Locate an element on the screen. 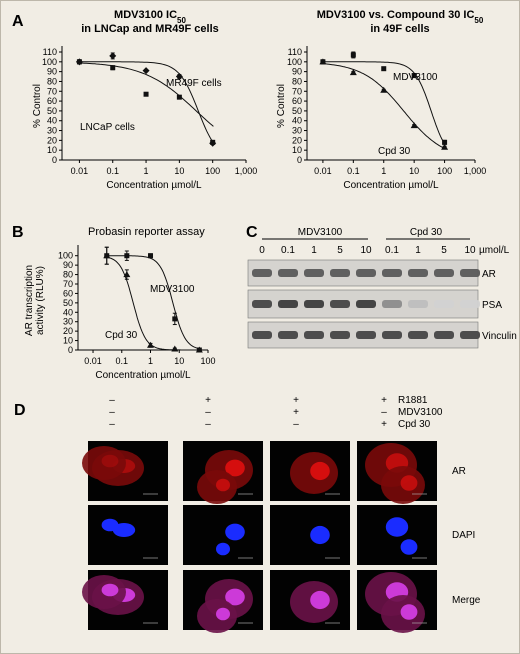 This screenshot has height=654, width=520. panel-letter-d: D is located at coordinates (20, 410).